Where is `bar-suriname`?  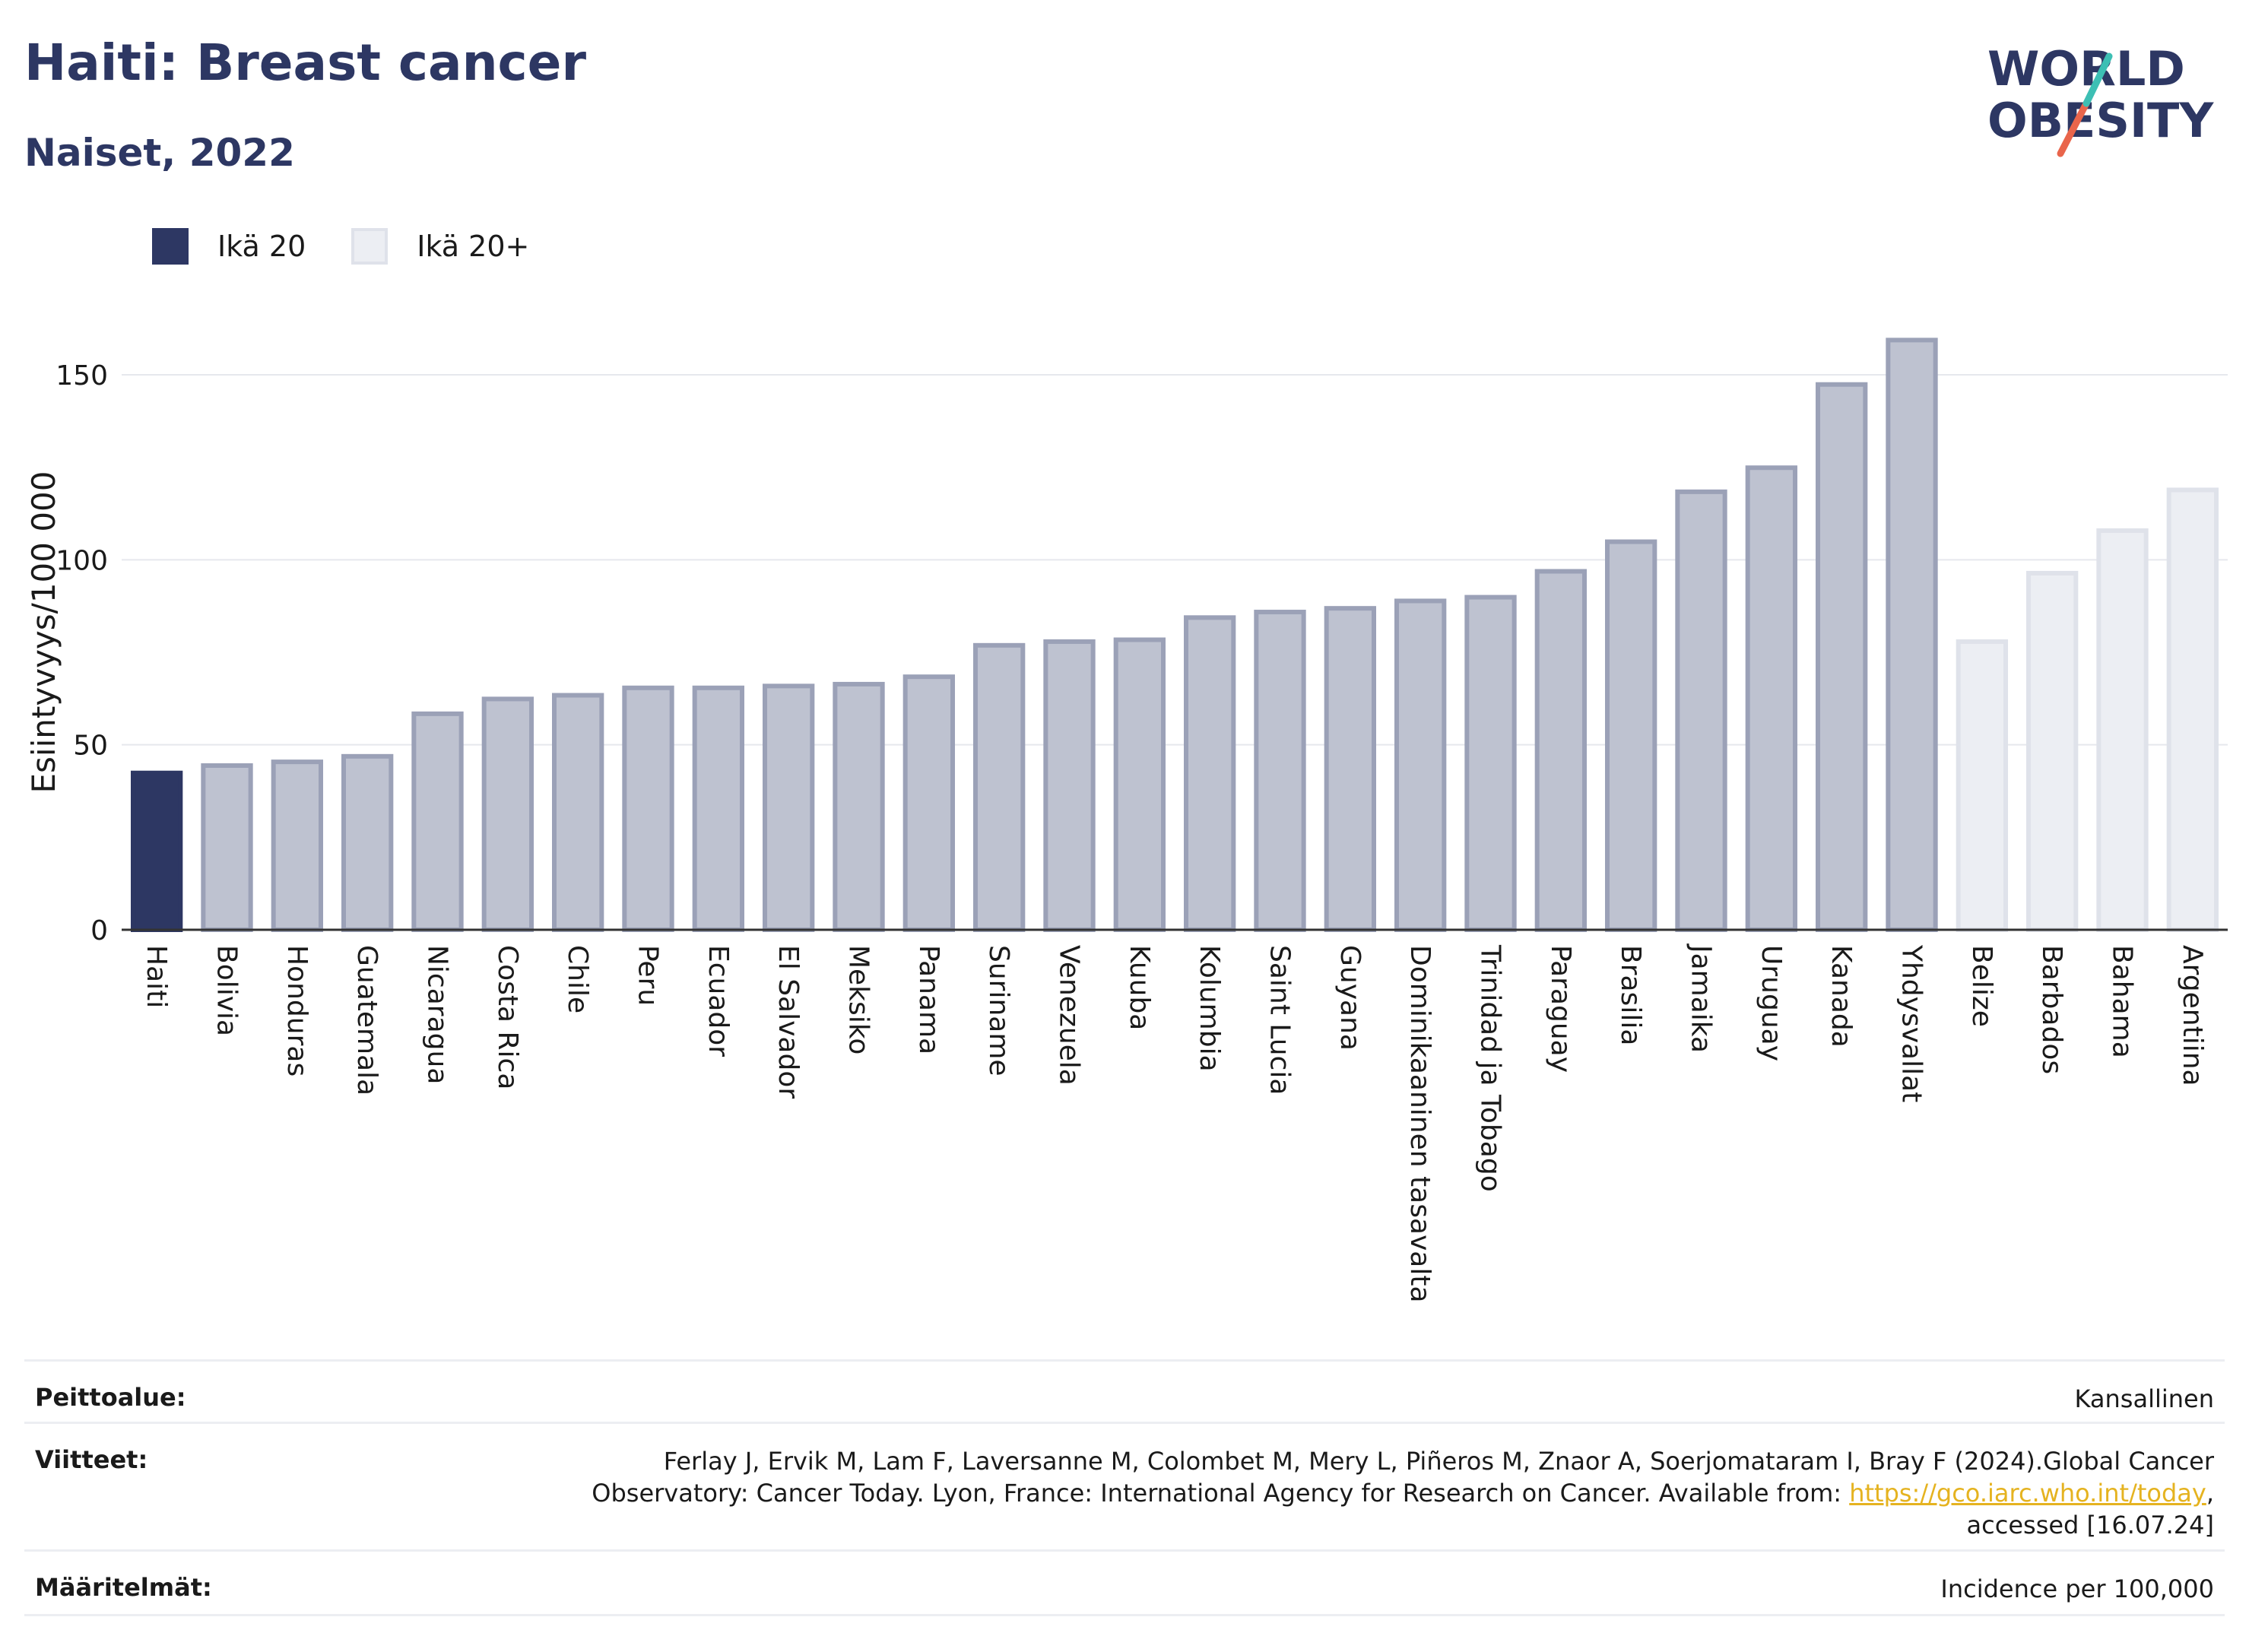
bar-suriname is located at coordinates (999, 787).